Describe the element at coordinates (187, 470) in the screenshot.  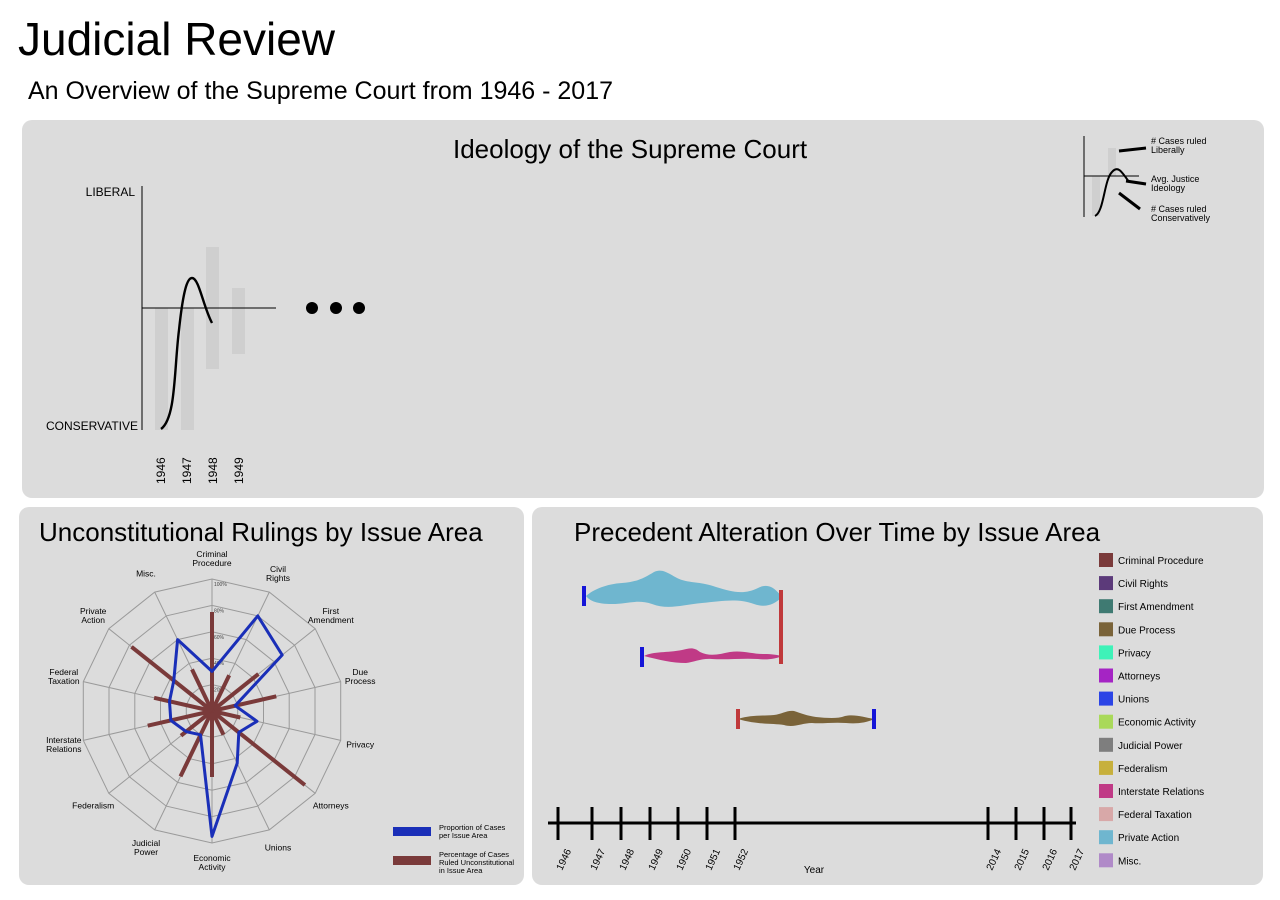
I see `year-label-1947: 1947` at that location.